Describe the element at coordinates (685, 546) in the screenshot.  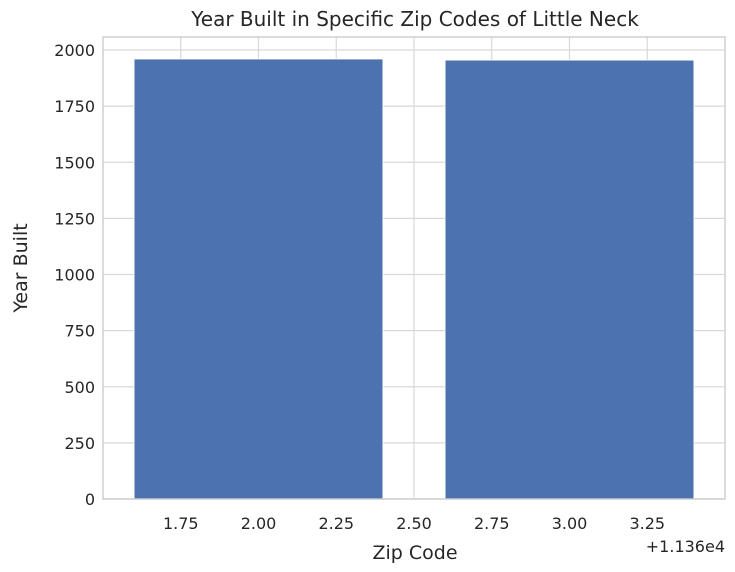
I see `x-axis-offset-label: +1.136e4` at that location.